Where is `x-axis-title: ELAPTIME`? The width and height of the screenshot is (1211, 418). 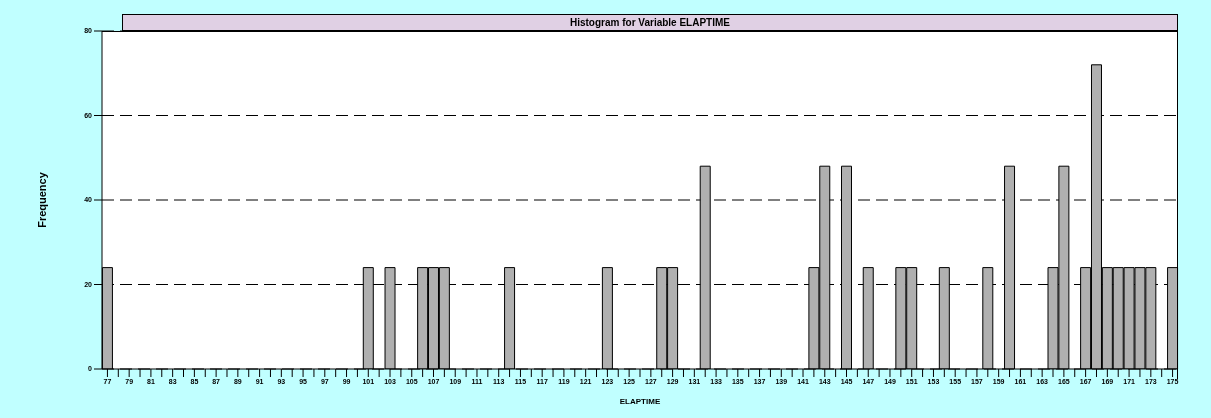
x-axis-title: ELAPTIME is located at coordinates (640, 401).